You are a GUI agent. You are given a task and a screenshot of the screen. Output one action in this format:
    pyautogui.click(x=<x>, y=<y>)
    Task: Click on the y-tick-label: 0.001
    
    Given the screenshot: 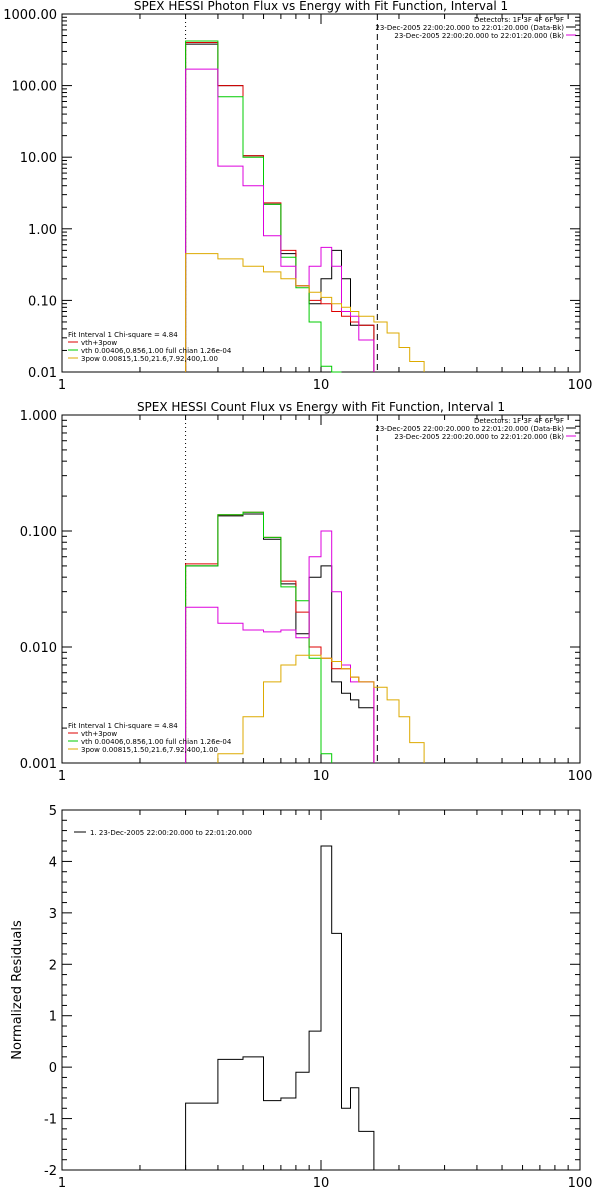 What is the action you would take?
    pyautogui.click(x=38, y=764)
    